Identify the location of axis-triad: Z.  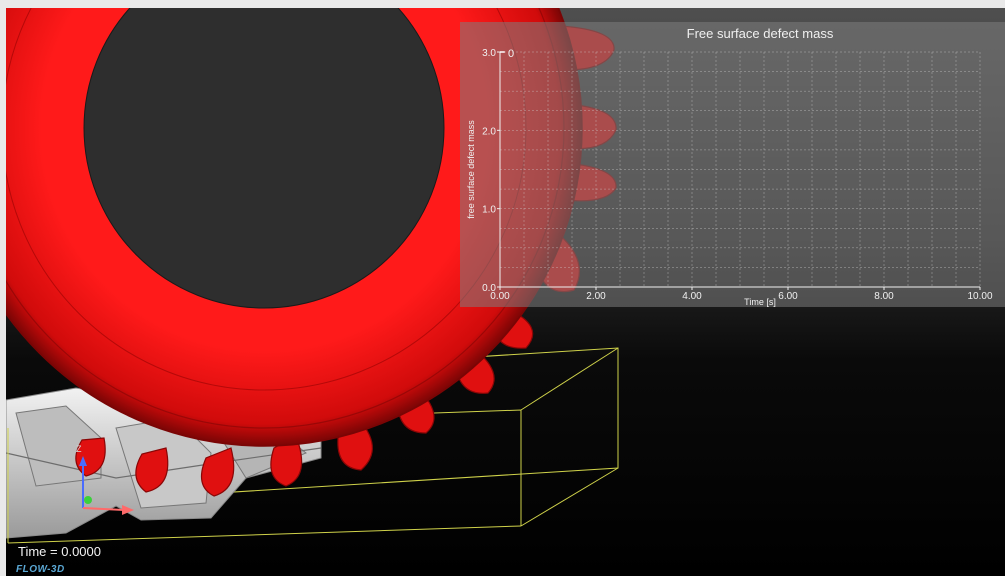
(105, 479).